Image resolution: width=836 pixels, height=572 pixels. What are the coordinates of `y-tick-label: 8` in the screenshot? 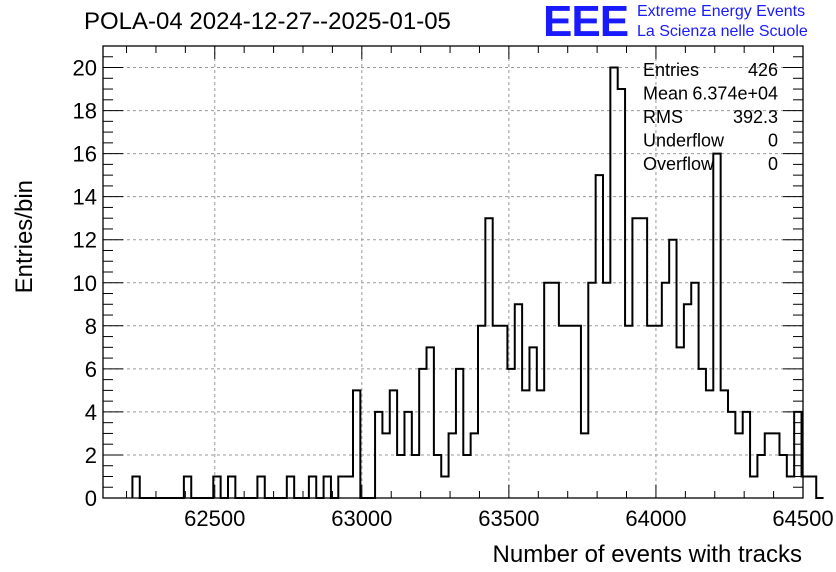 It's located at (91, 326).